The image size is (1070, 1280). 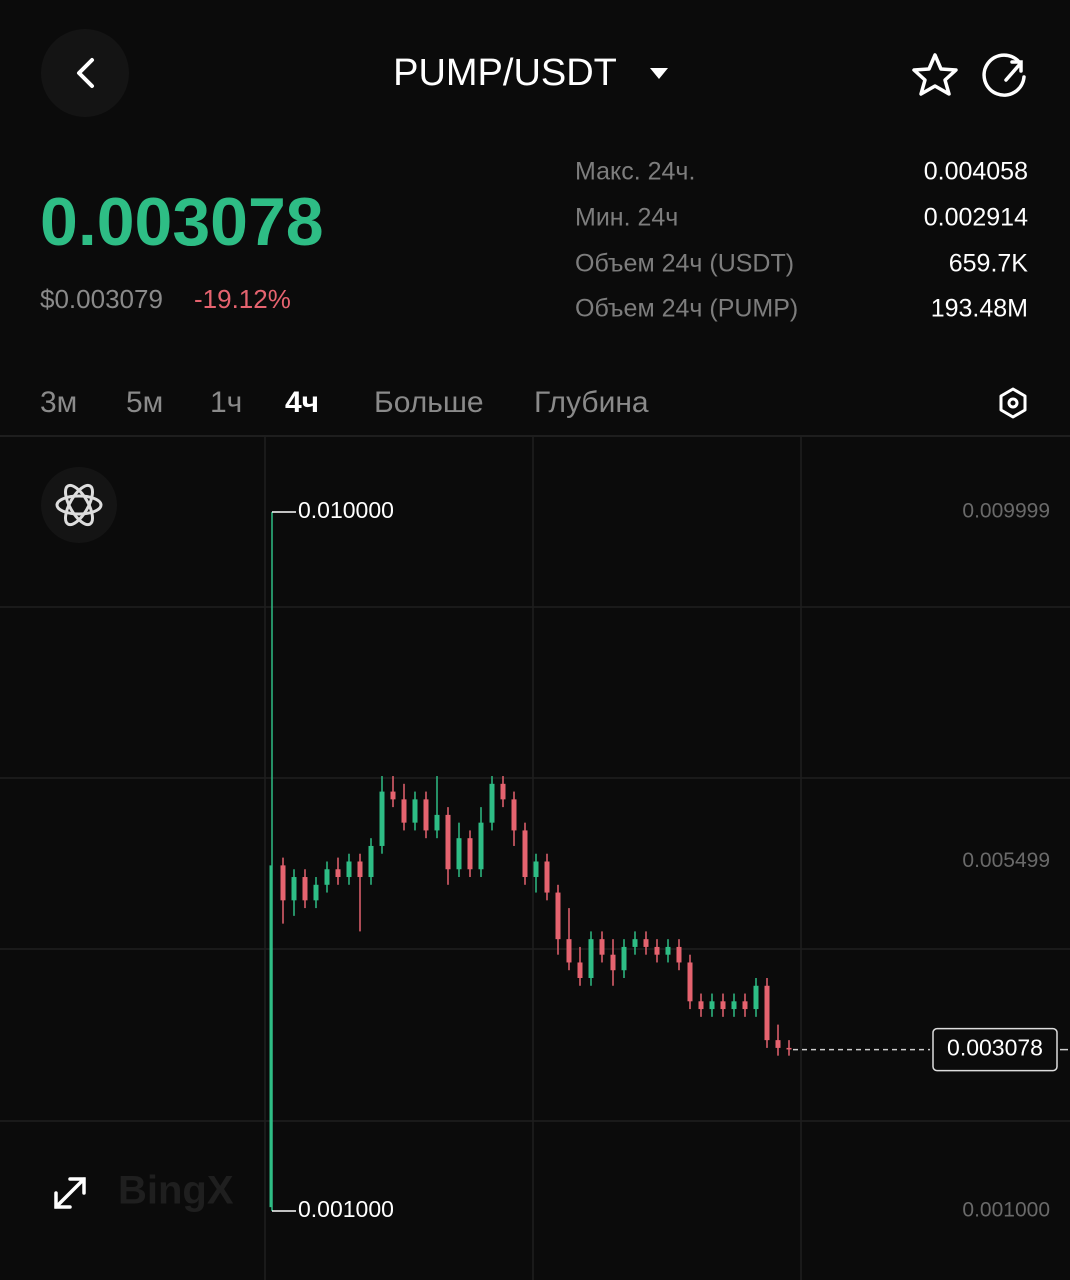 I want to click on back-button, so click(x=85, y=73).